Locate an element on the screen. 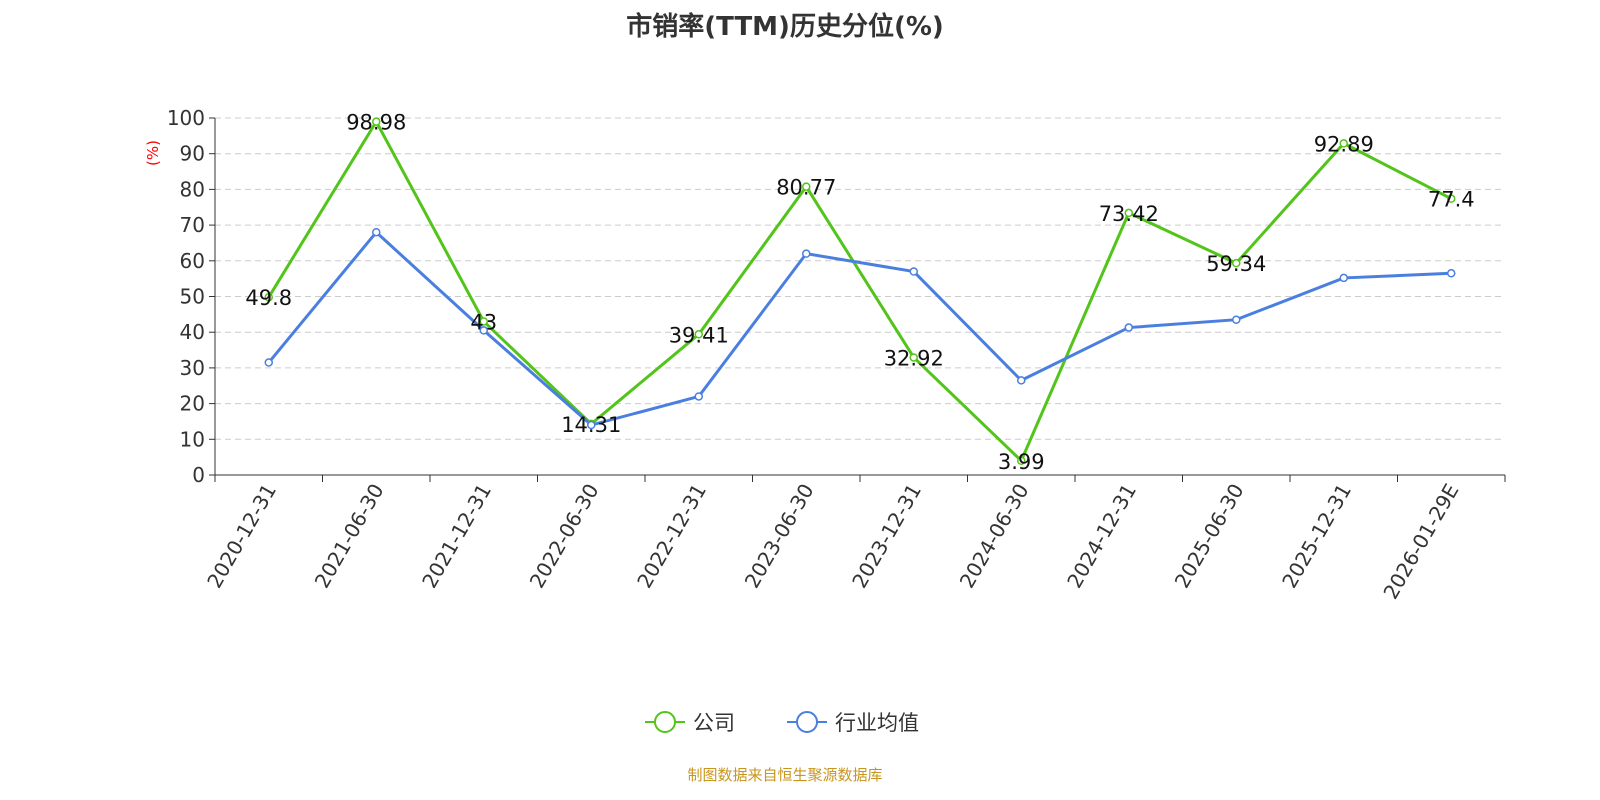  x-tick-label: 2022-12-31 is located at coordinates (671, 536).